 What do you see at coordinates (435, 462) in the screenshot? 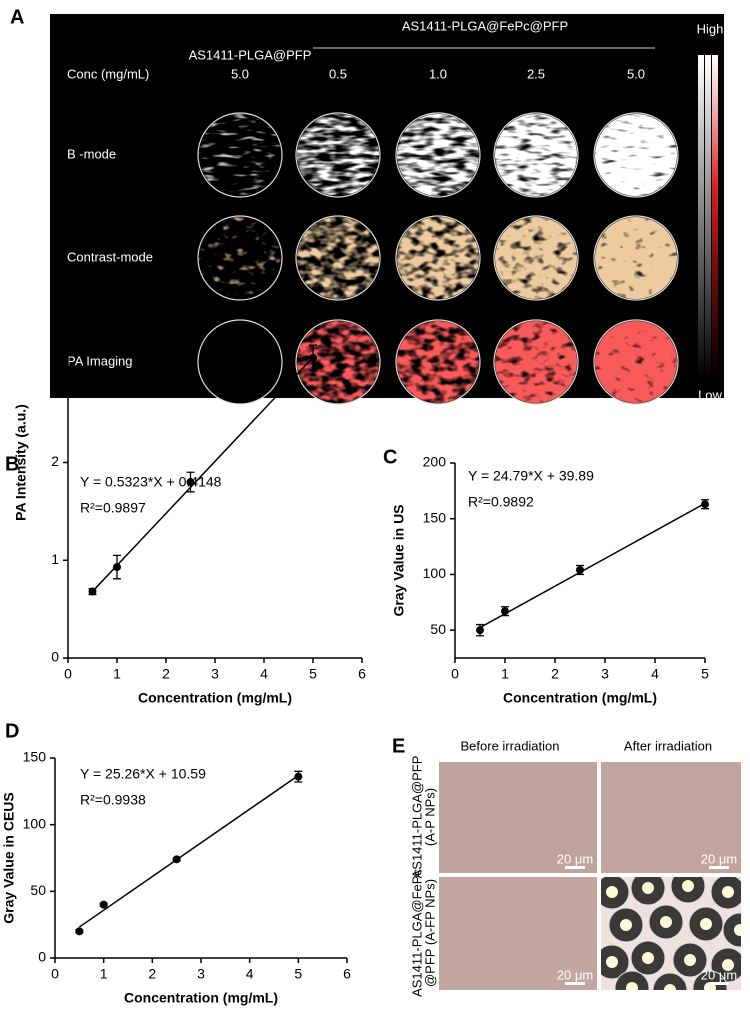
I see `y-tick-label: 200` at bounding box center [435, 462].